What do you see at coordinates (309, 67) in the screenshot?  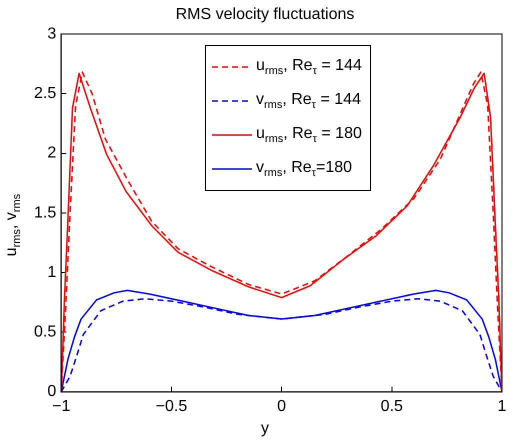 I see `legend-label: u$_{rms}$, Re$_{τ}$ = 144` at bounding box center [309, 67].